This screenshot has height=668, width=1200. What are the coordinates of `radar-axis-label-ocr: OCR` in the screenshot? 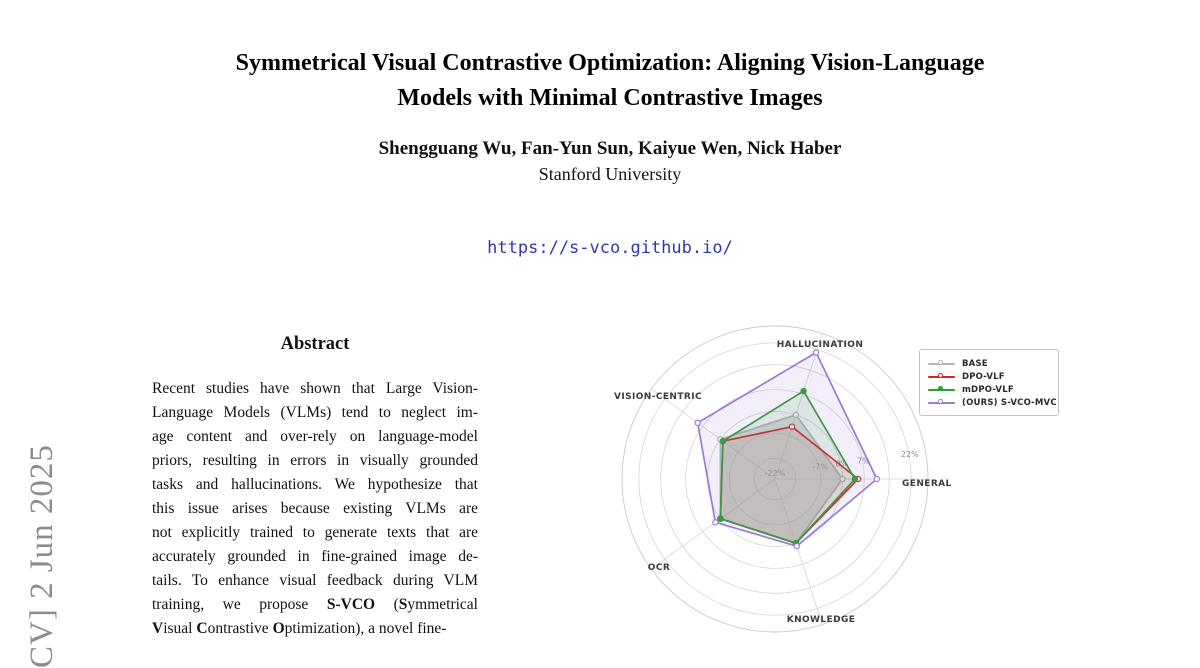 It's located at (659, 568).